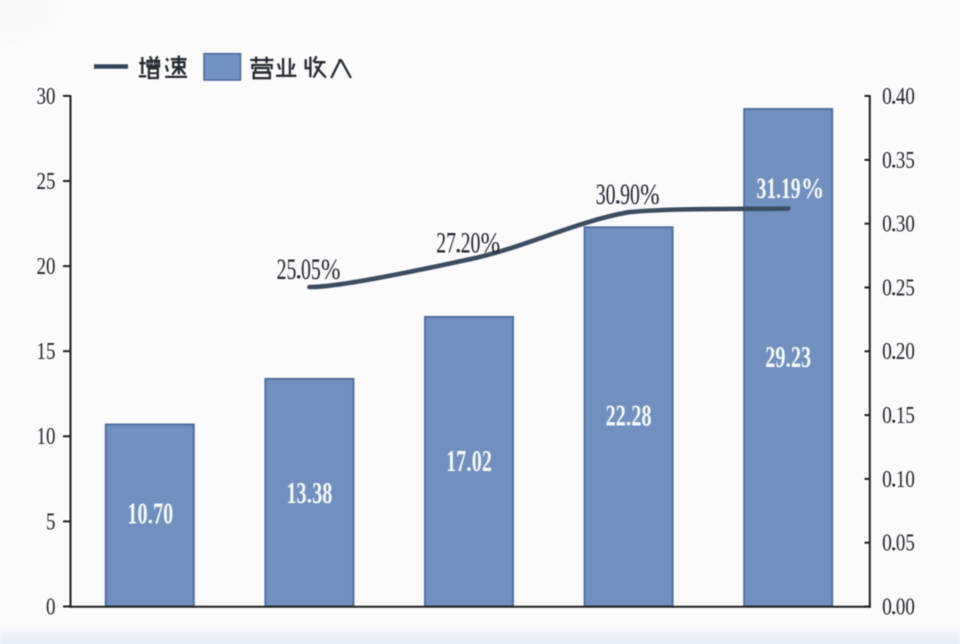 This screenshot has height=644, width=960. Describe the element at coordinates (801, 357) in the screenshot. I see `svg-text: 23` at that location.